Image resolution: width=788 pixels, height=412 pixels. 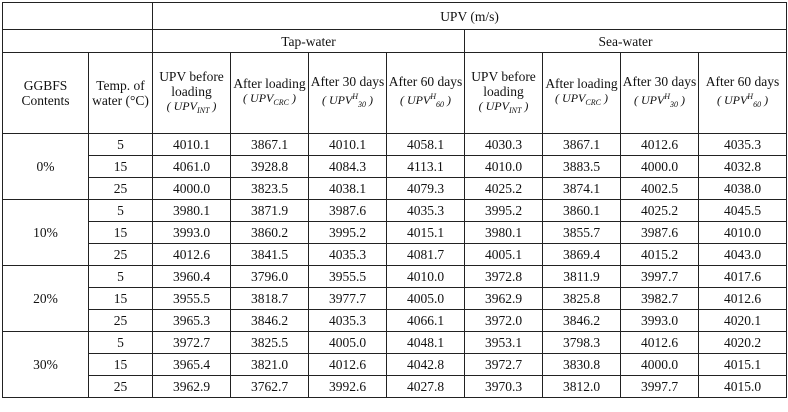 What do you see at coordinates (503, 298) in the screenshot?
I see `upv-value-cell: 3962.9` at bounding box center [503, 298].